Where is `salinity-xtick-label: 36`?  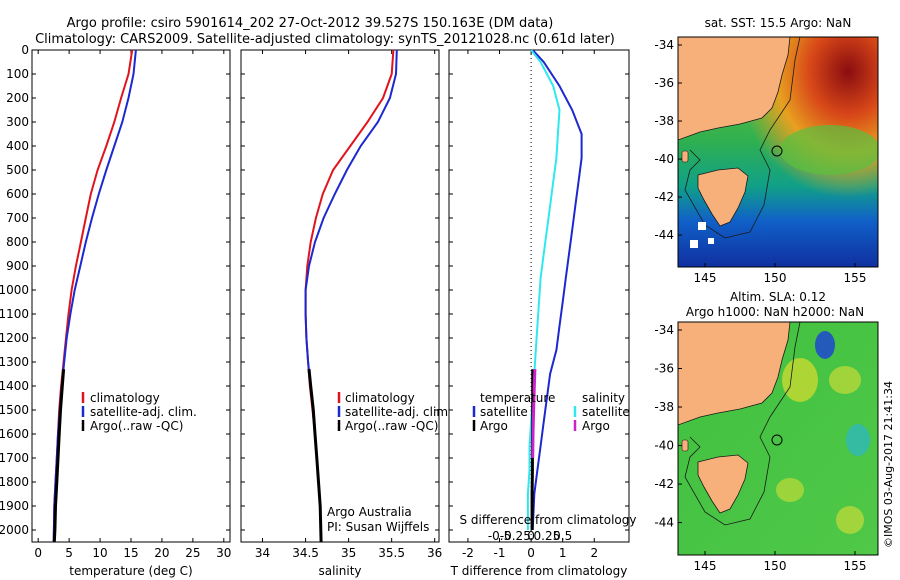 salinity-xtick-label: 36 is located at coordinates (434, 553).